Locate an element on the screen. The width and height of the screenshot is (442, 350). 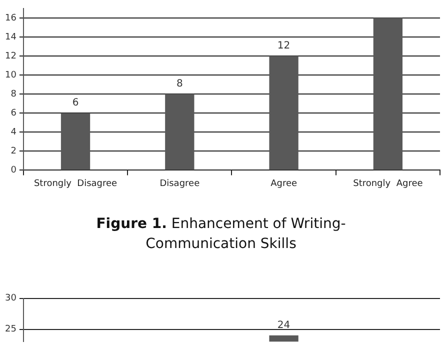
y-tick-label: 16 is located at coordinates (11, 18).